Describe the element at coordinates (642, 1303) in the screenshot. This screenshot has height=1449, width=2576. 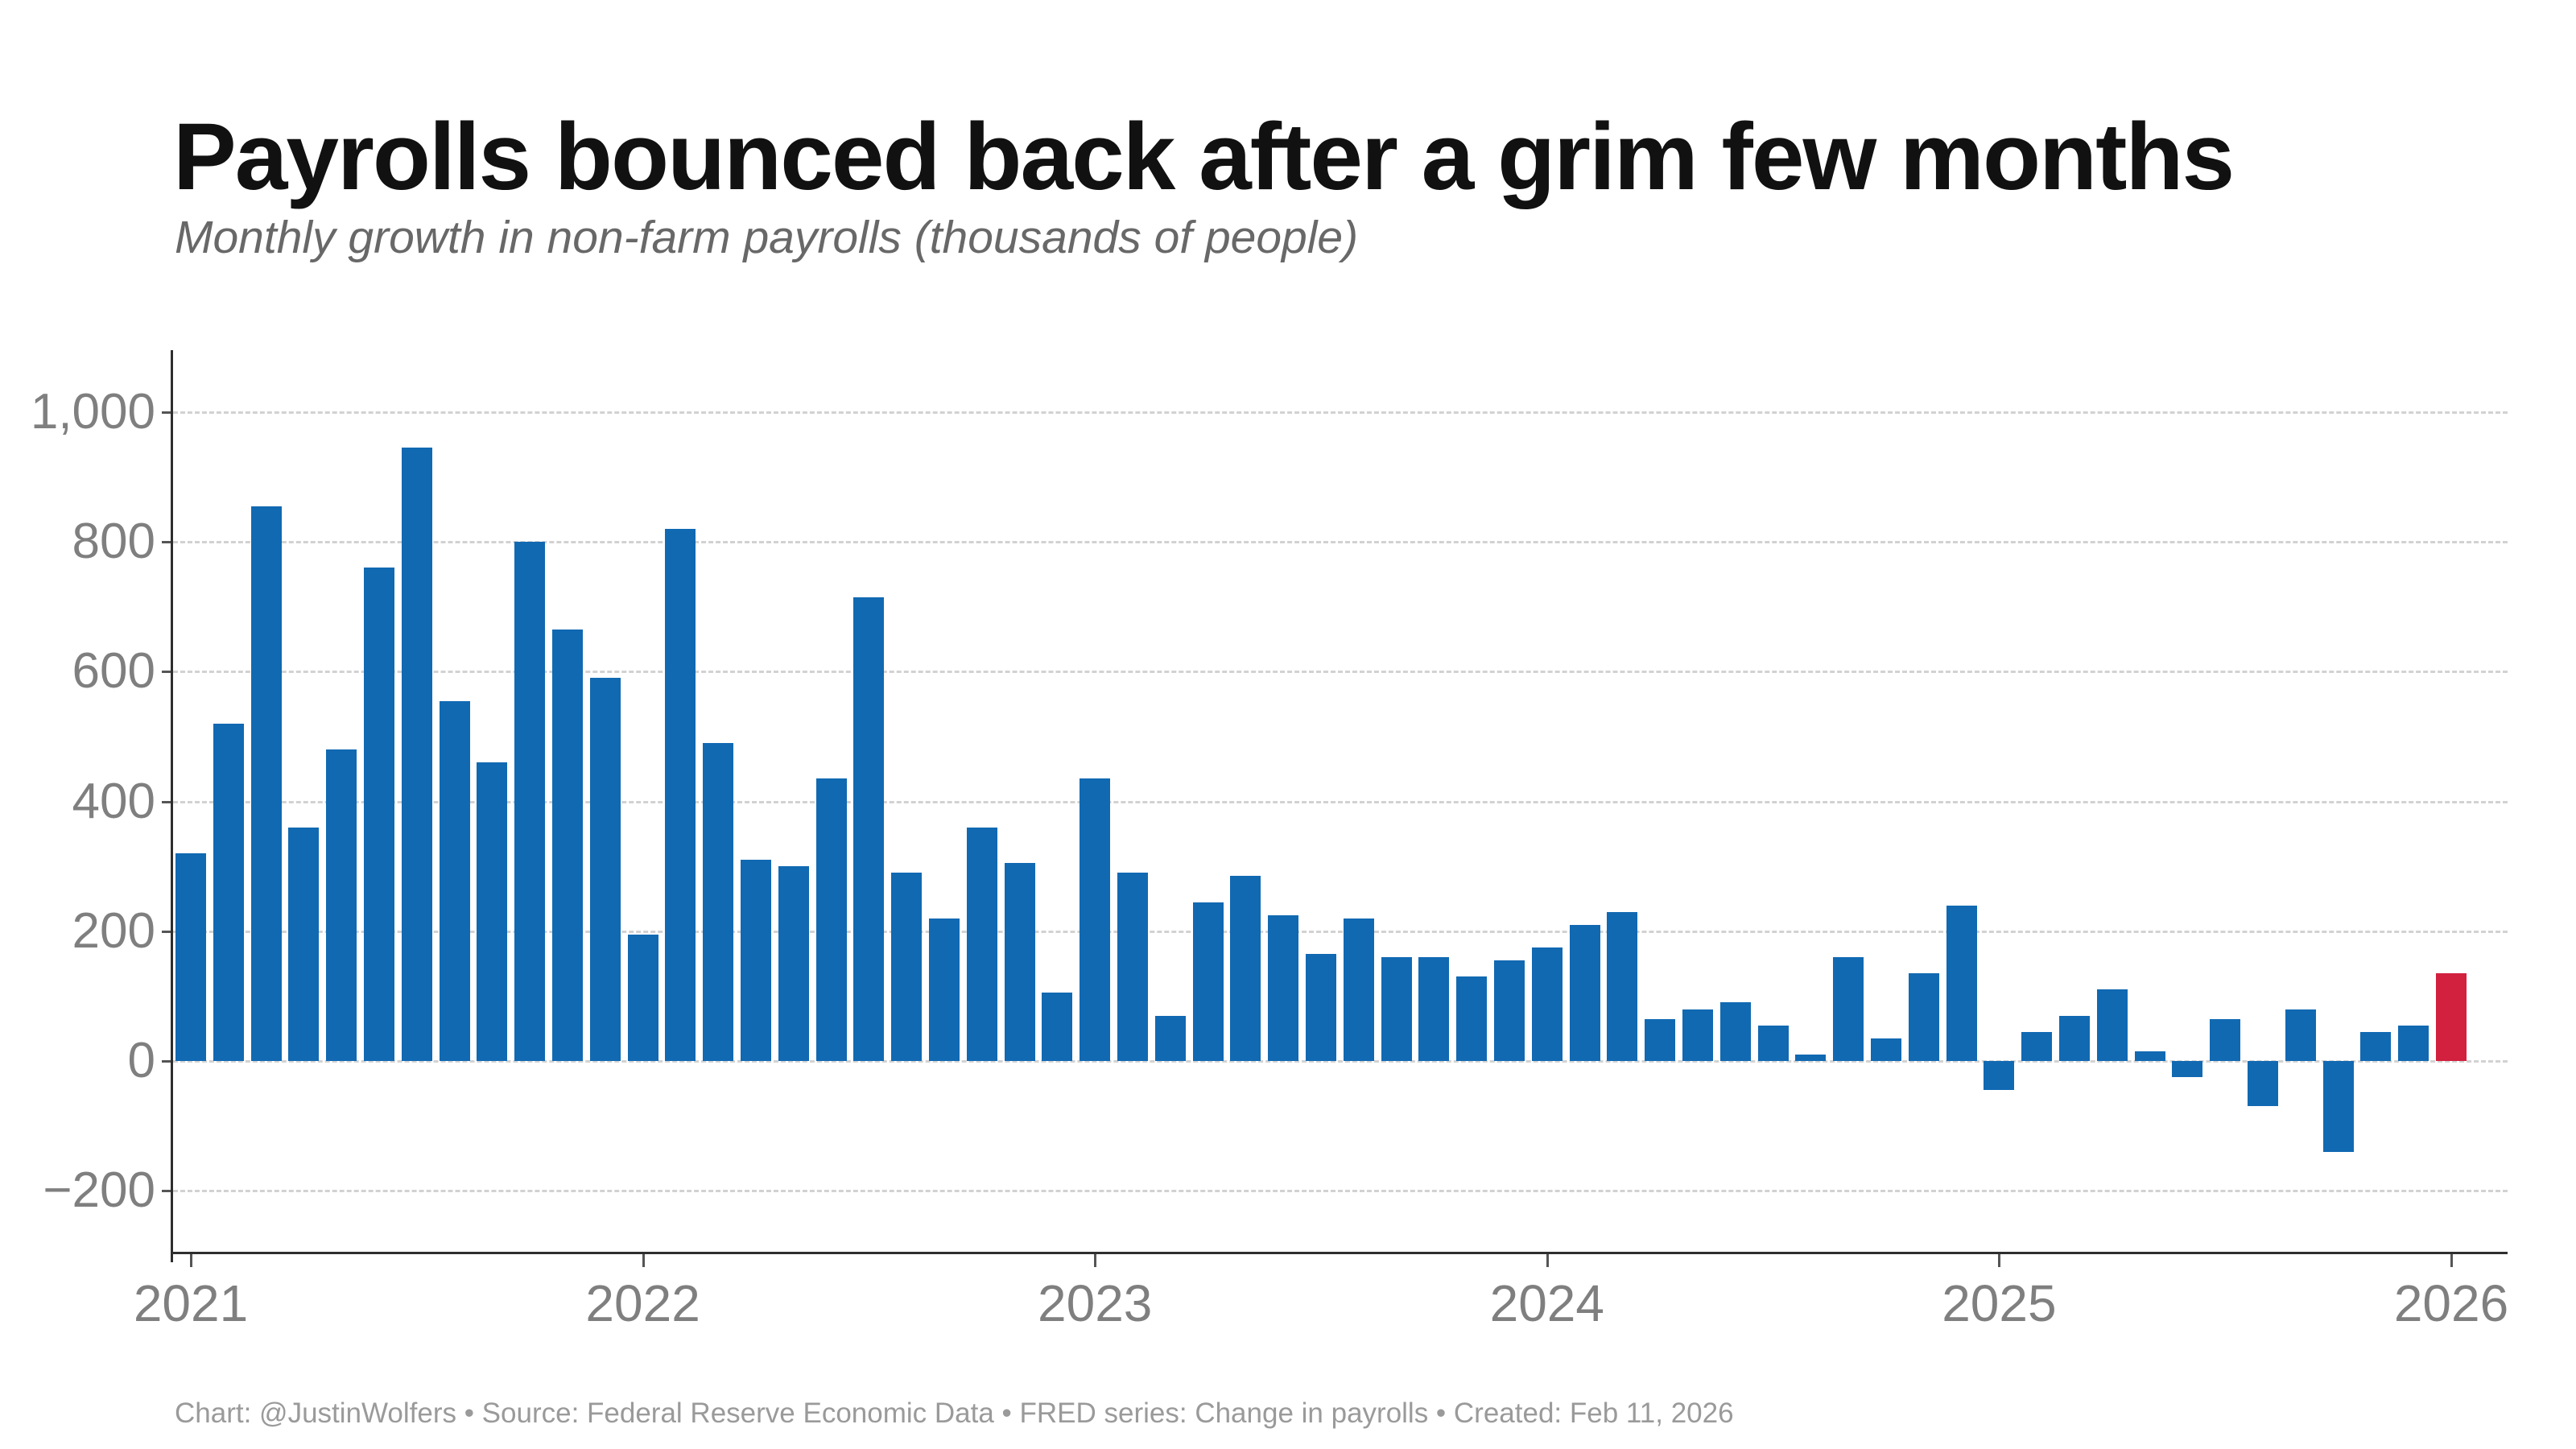
I see `x-tick-label-2022: 2022` at that location.